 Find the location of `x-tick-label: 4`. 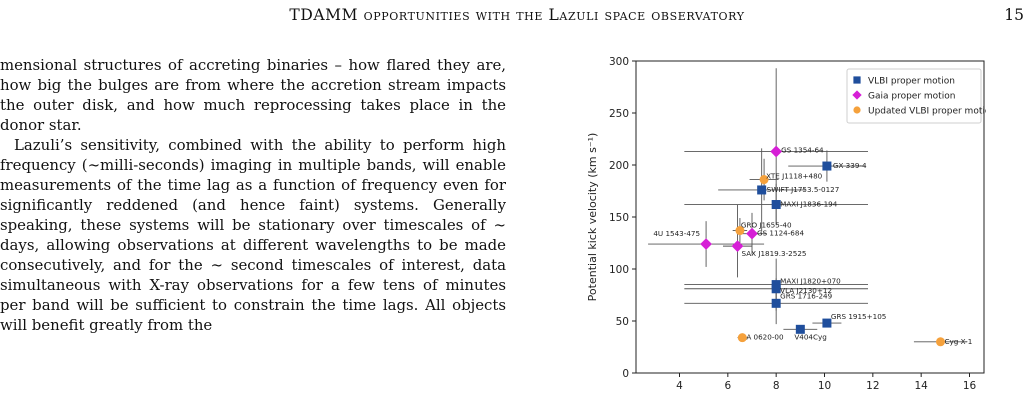

x-tick-label: 4 is located at coordinates (679, 386).